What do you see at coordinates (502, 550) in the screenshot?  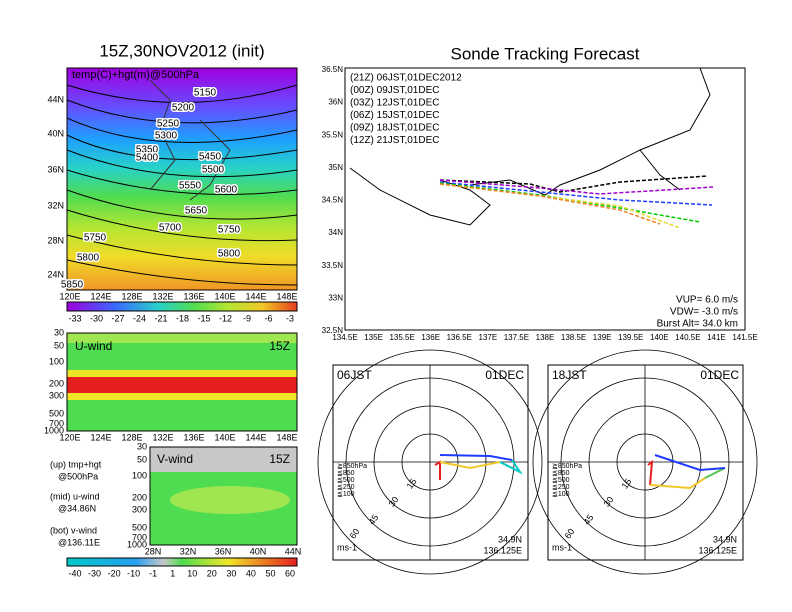 I see `site-lon: 136.125E` at bounding box center [502, 550].